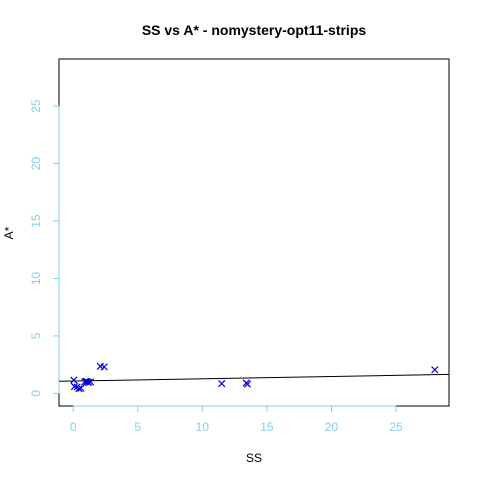  Describe the element at coordinates (44, 248) in the screenshot. I see `y-axis: 0 5 10 15 20 25` at that location.